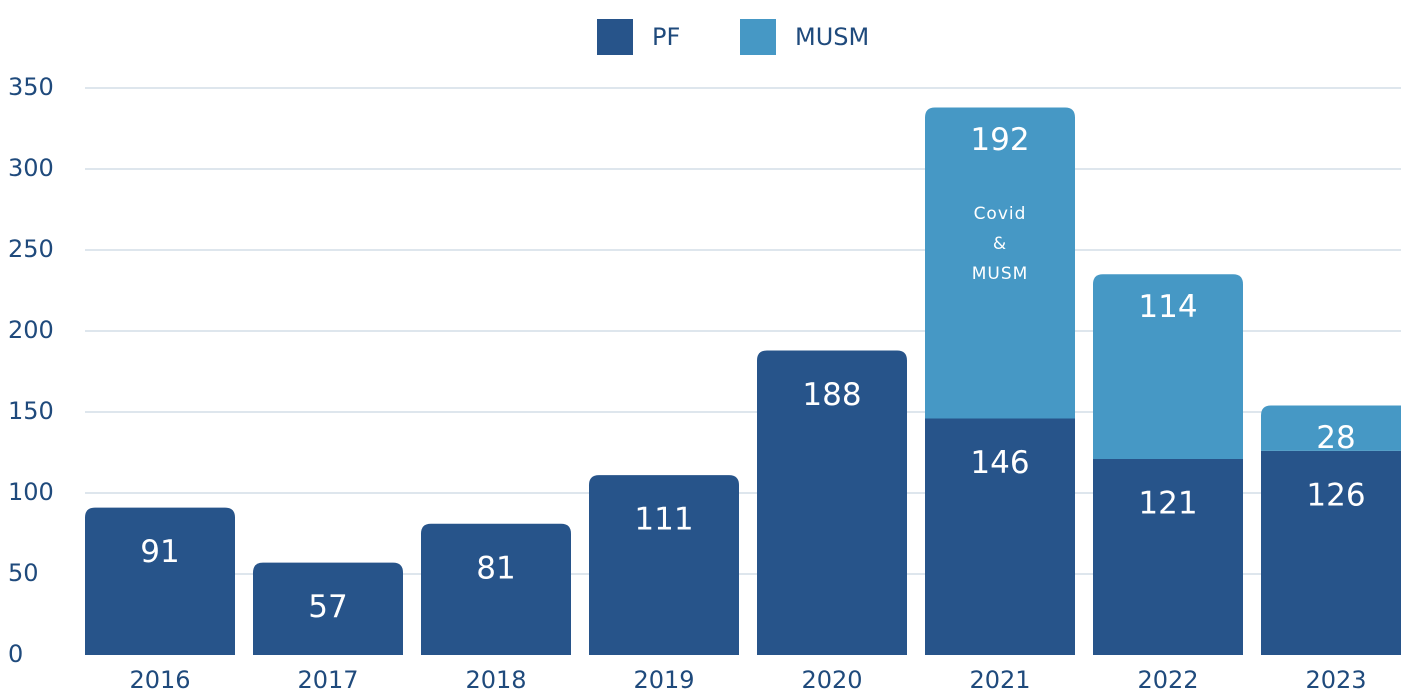 This screenshot has height=695, width=1401. I want to click on annotation: &, so click(1000, 244).